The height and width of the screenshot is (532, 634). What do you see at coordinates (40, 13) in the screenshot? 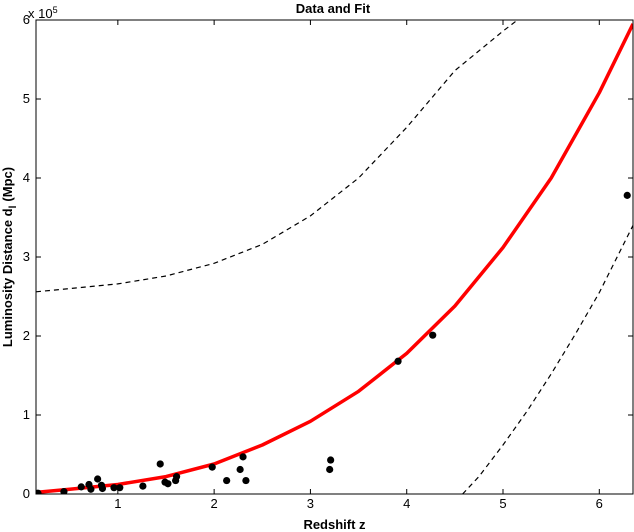
I see `y-exponent-base: x 10` at bounding box center [40, 13].